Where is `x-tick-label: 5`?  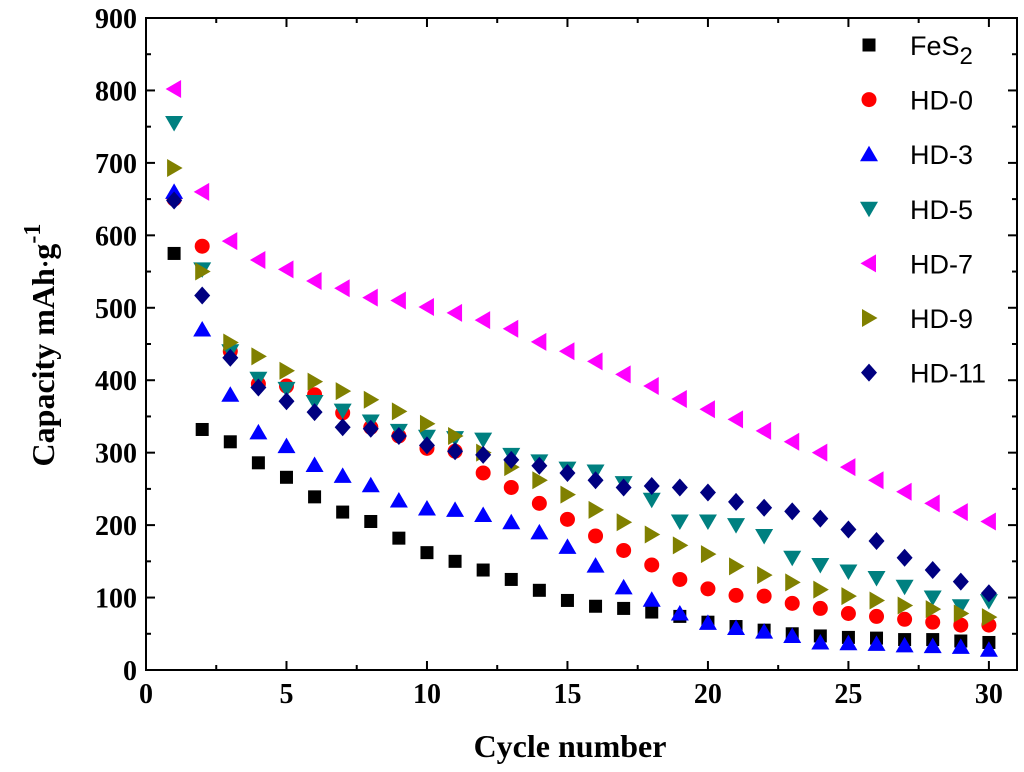
x-tick-label: 5 is located at coordinates (286, 694).